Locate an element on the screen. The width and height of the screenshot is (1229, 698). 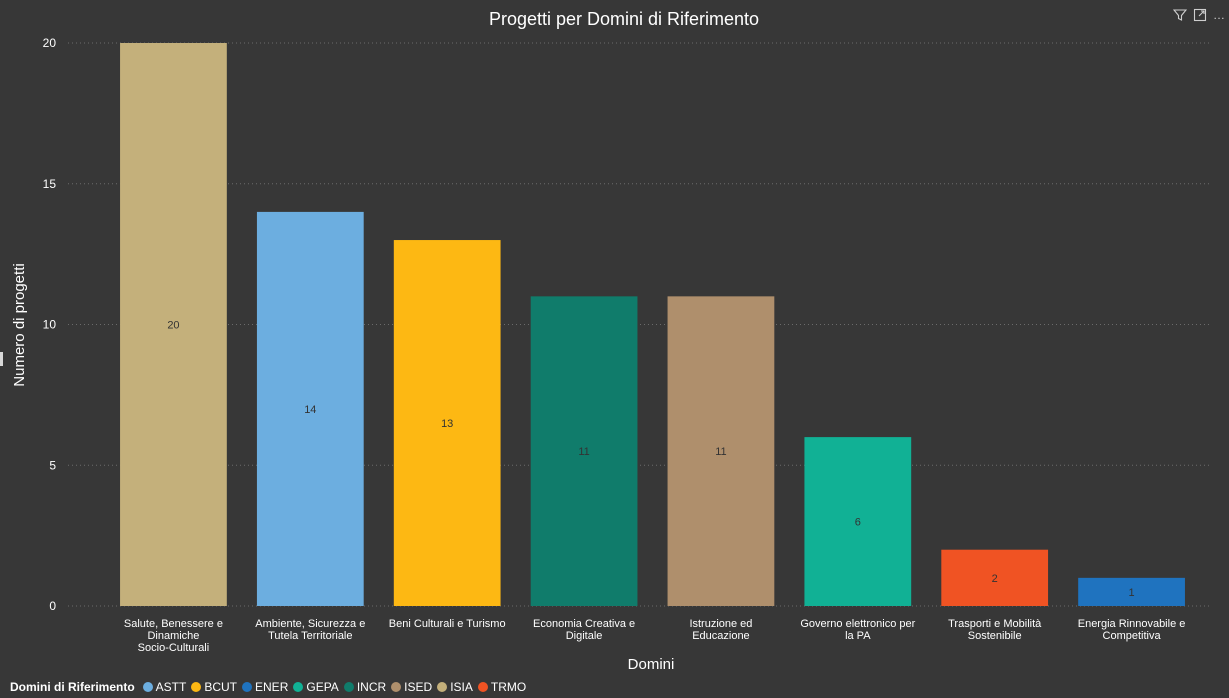
data-label: 6 is located at coordinates (858, 523).